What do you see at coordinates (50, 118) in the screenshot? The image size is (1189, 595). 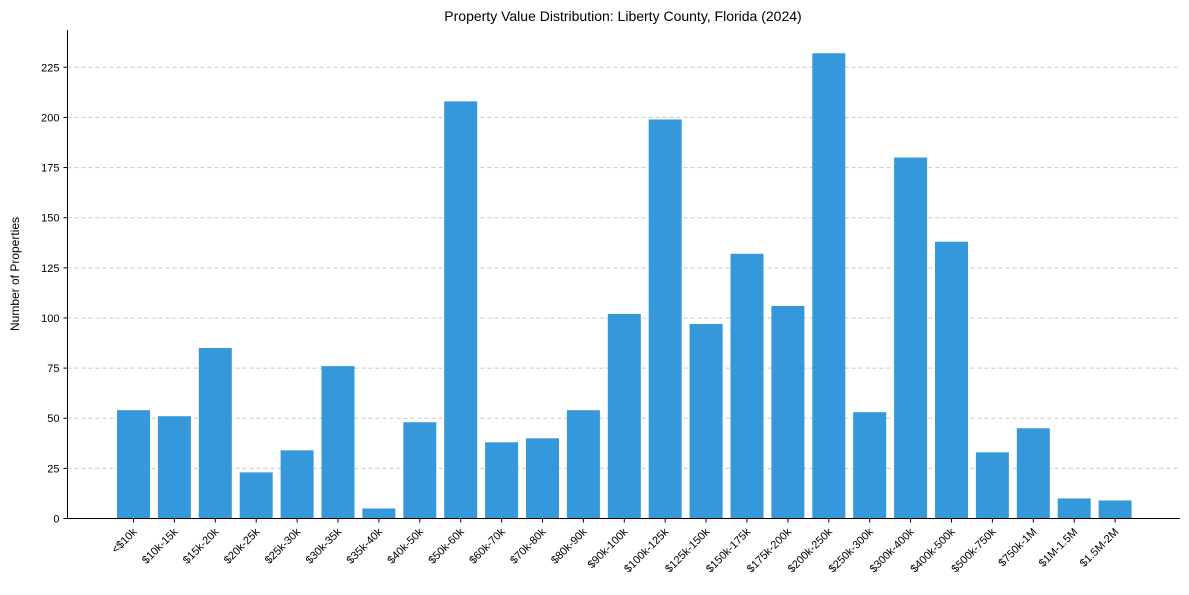 I see `y-tick-label: 200` at bounding box center [50, 118].